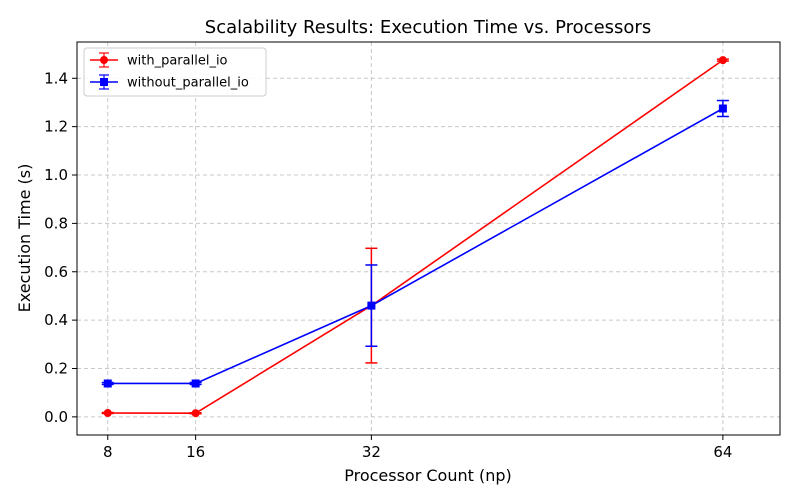 The width and height of the screenshot is (800, 500). What do you see at coordinates (56, 368) in the screenshot?
I see `y-tick-label: 0.2` at bounding box center [56, 368].